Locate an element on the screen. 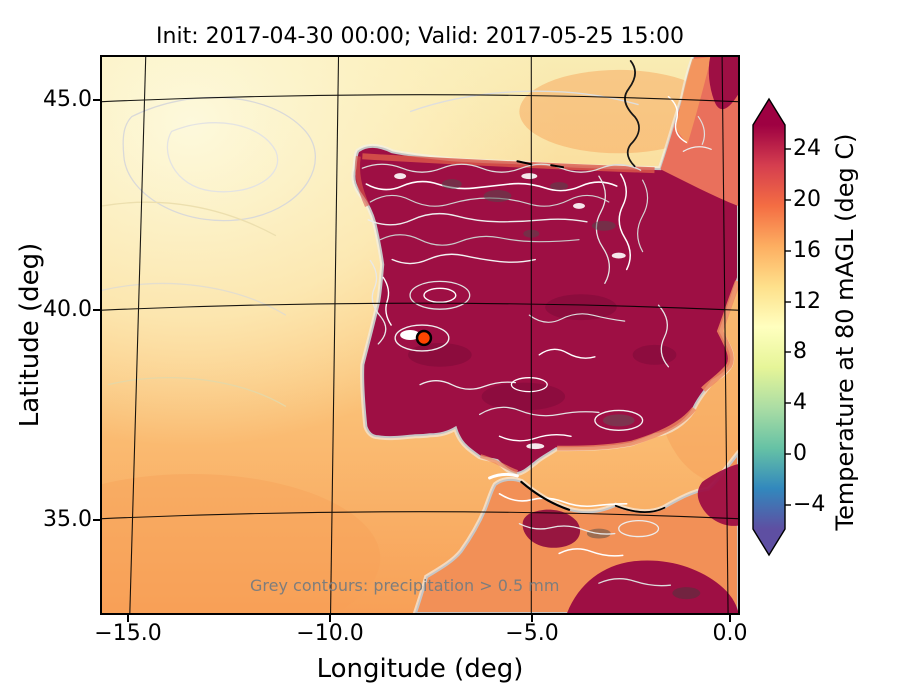 Image resolution: width=900 pixels, height=700 pixels. colorbar-tick-marks is located at coordinates (788, 327).